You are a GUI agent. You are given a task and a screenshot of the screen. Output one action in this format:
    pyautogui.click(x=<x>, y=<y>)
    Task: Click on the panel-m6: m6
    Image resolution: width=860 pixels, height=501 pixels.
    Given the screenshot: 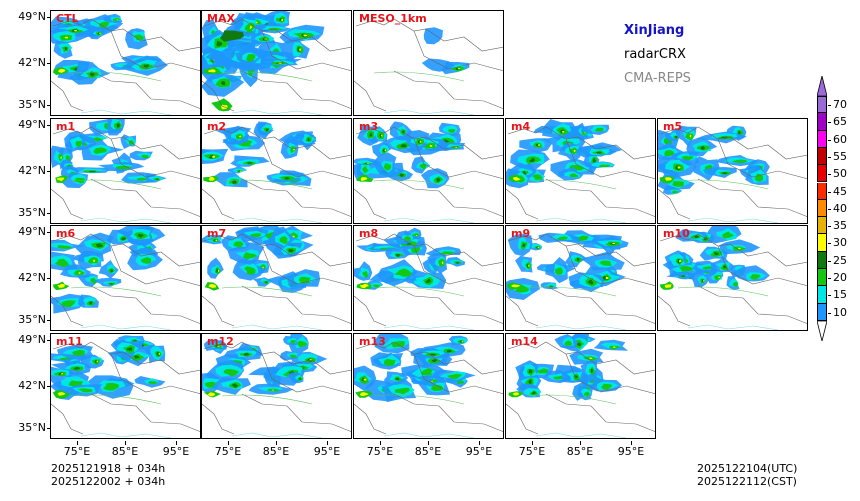 What is the action you would take?
    pyautogui.click(x=125, y=278)
    